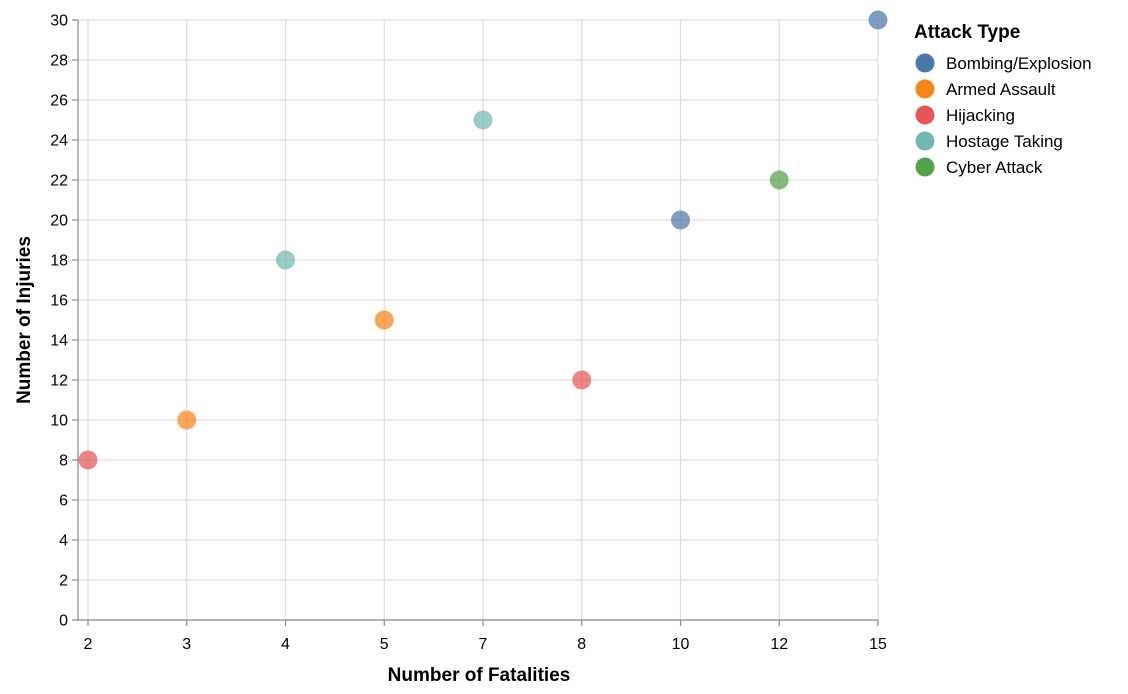  I want to click on legend-label: Hijacking, so click(980, 115).